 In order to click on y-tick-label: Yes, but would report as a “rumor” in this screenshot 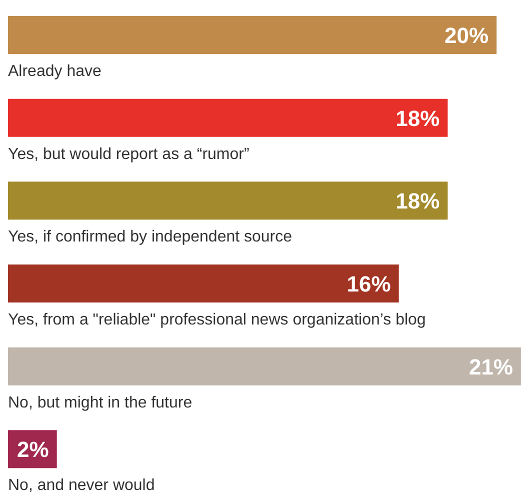, I will do `click(129, 154)`.